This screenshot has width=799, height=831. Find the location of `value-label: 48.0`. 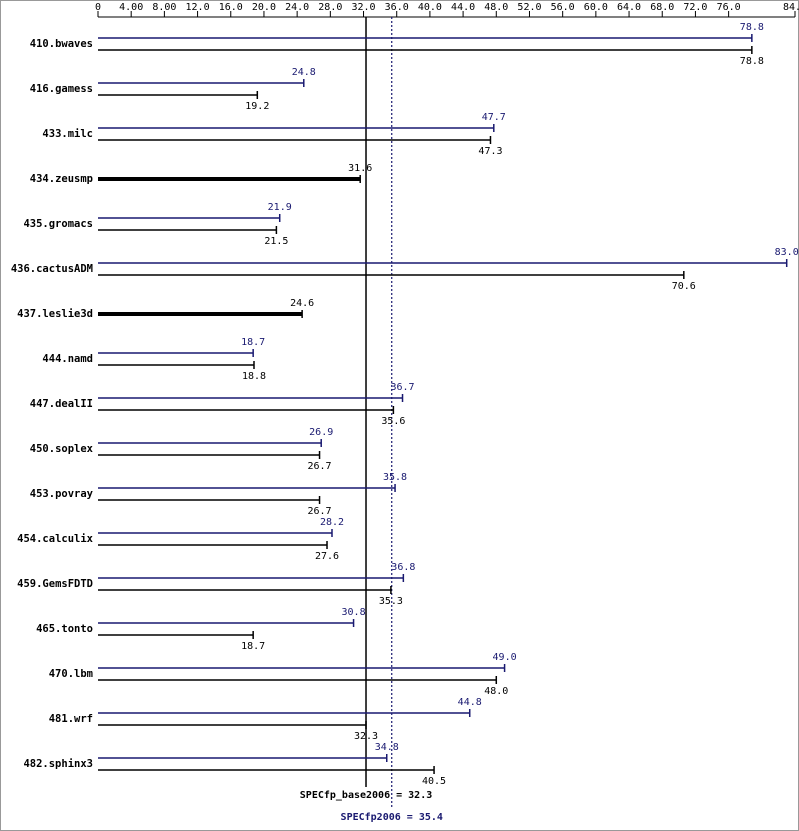

value-label: 48.0 is located at coordinates (496, 691).